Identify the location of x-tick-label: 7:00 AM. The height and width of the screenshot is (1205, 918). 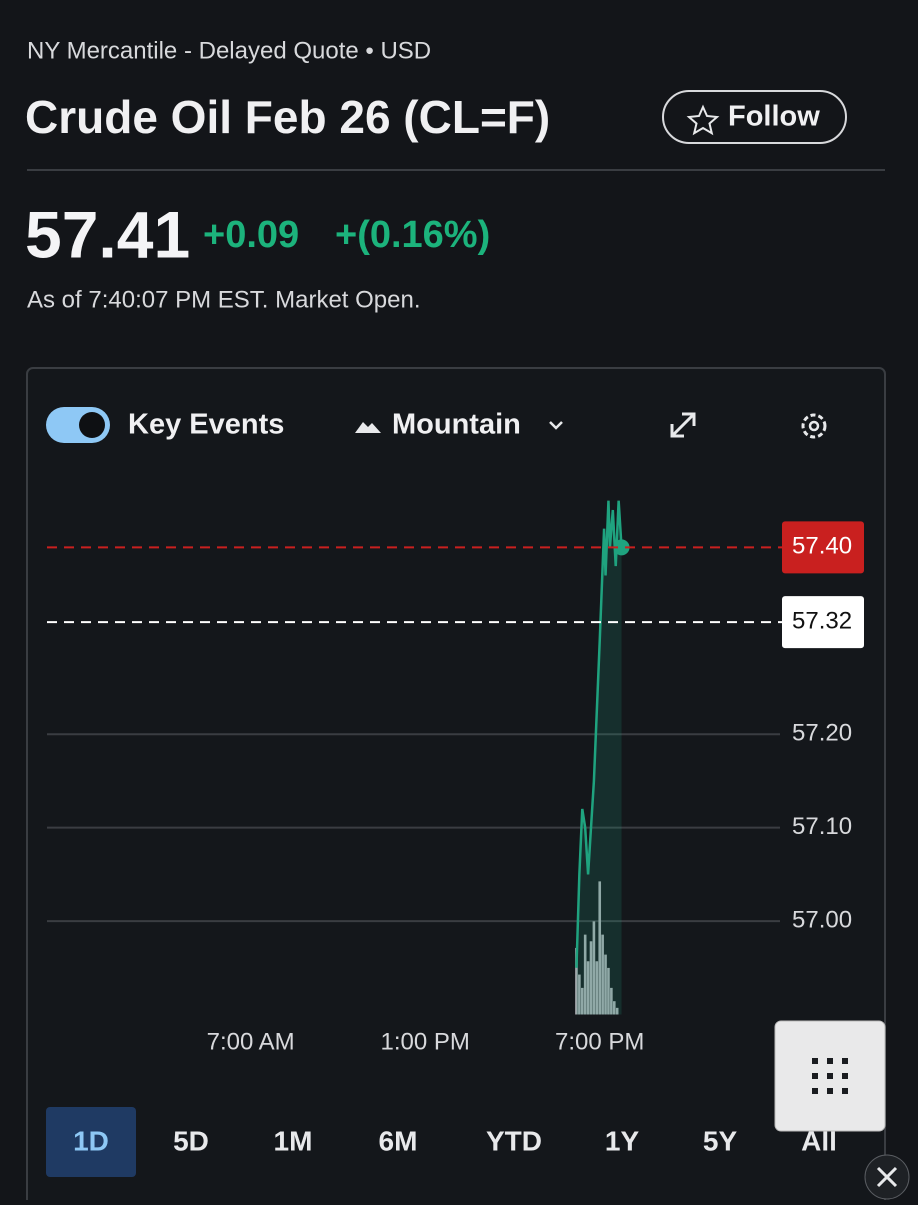
(251, 1041).